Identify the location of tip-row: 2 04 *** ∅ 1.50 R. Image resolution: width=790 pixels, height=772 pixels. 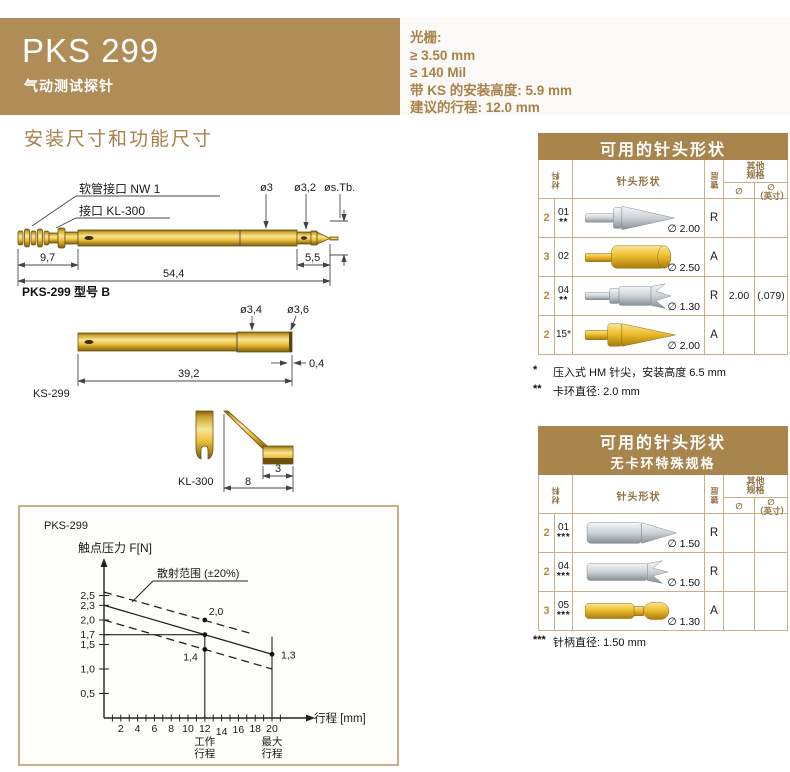
(663, 571).